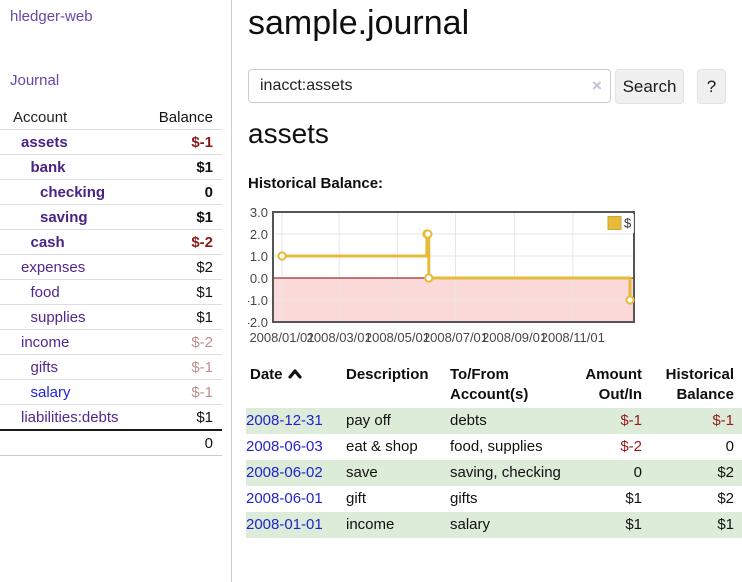 This screenshot has width=742, height=582. What do you see at coordinates (429, 86) in the screenshot?
I see `search-input` at bounding box center [429, 86].